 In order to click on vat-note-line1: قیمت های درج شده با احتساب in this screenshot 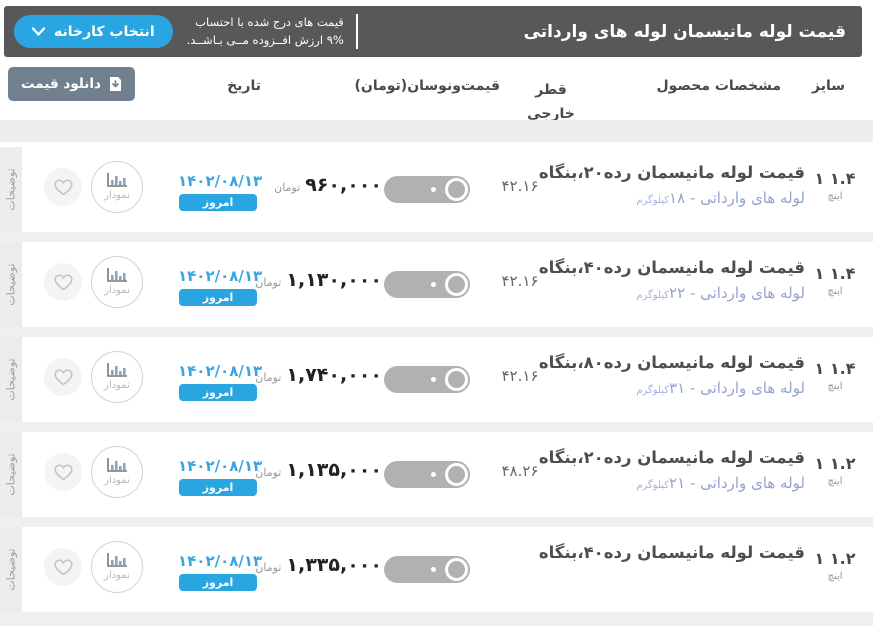, I will do `click(269, 21)`.